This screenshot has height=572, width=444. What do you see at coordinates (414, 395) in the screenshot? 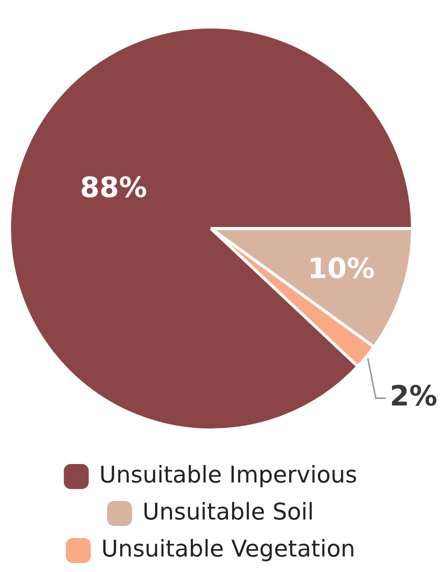
I see `data-label: 2%` at bounding box center [414, 395].